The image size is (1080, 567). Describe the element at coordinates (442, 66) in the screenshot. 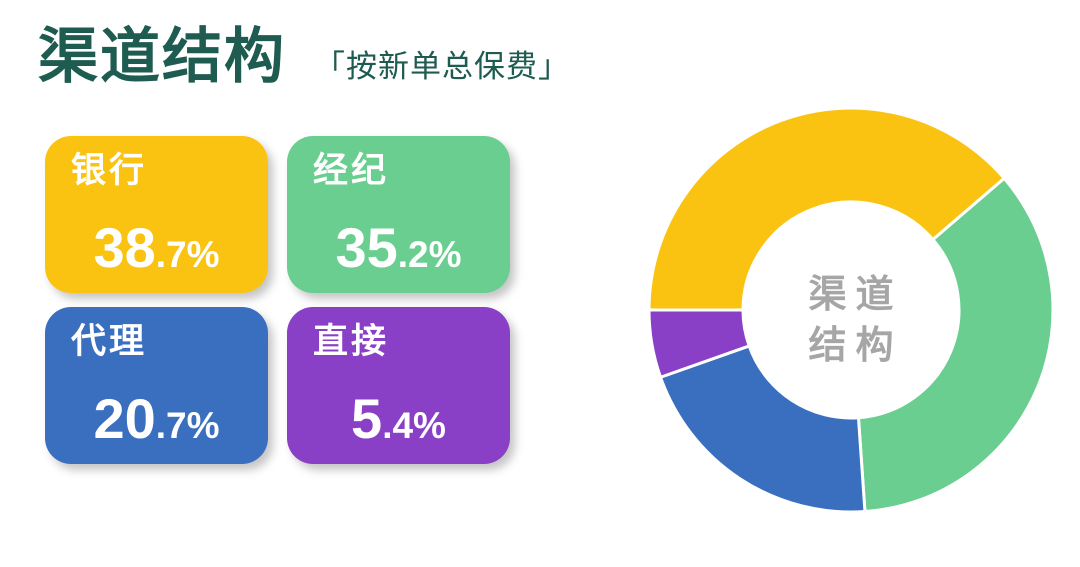

I see `page-subtitle: 「按新单总保费」` at that location.